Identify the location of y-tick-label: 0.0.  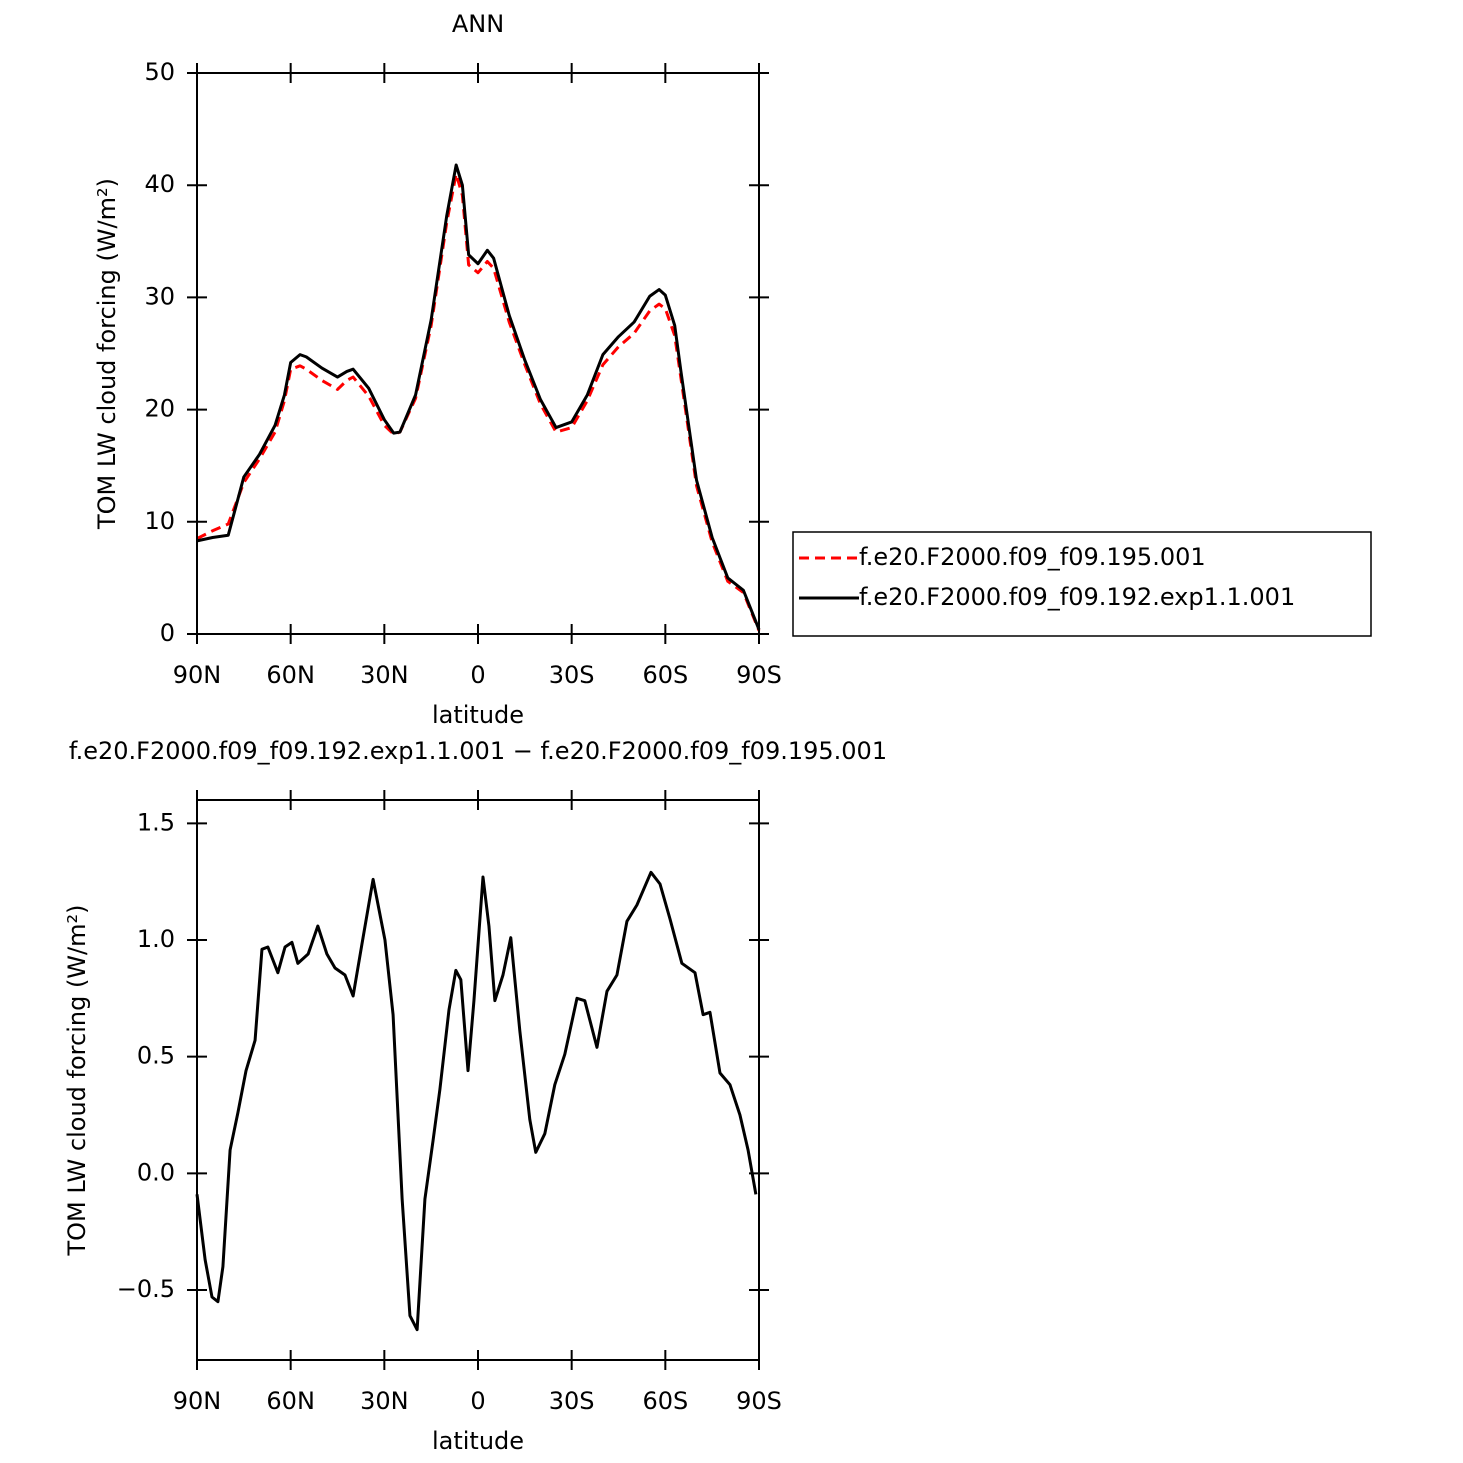
(156, 1172).